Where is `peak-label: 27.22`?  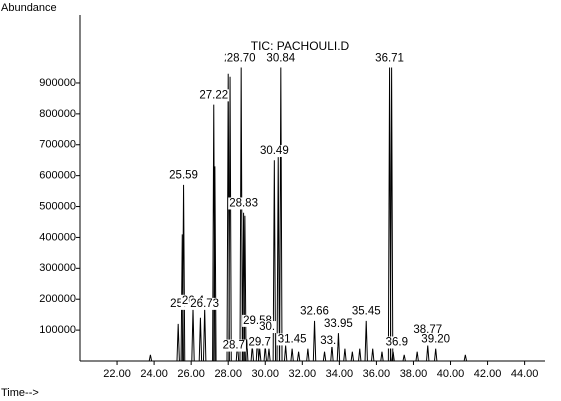
peak-label: 27.22 is located at coordinates (213, 95).